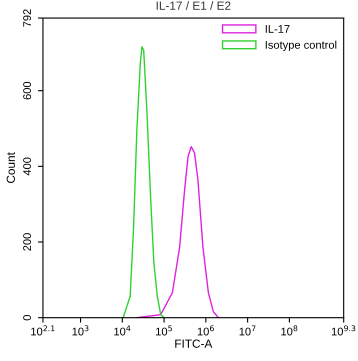 The height and width of the screenshot is (361, 358). I want to click on chart-title: IL-17 / E1 / E2, so click(193, 5).